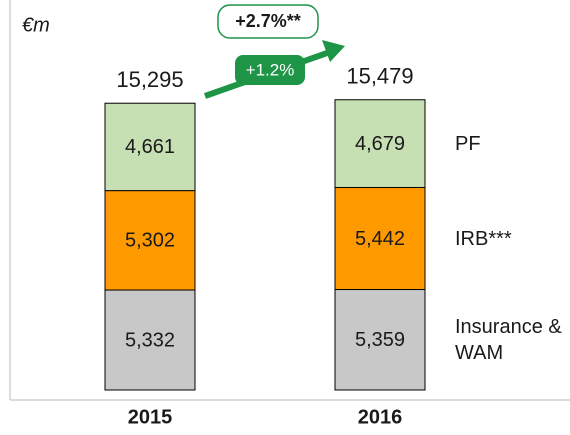 The width and height of the screenshot is (570, 435). I want to click on data-label: 5,332, so click(150, 340).